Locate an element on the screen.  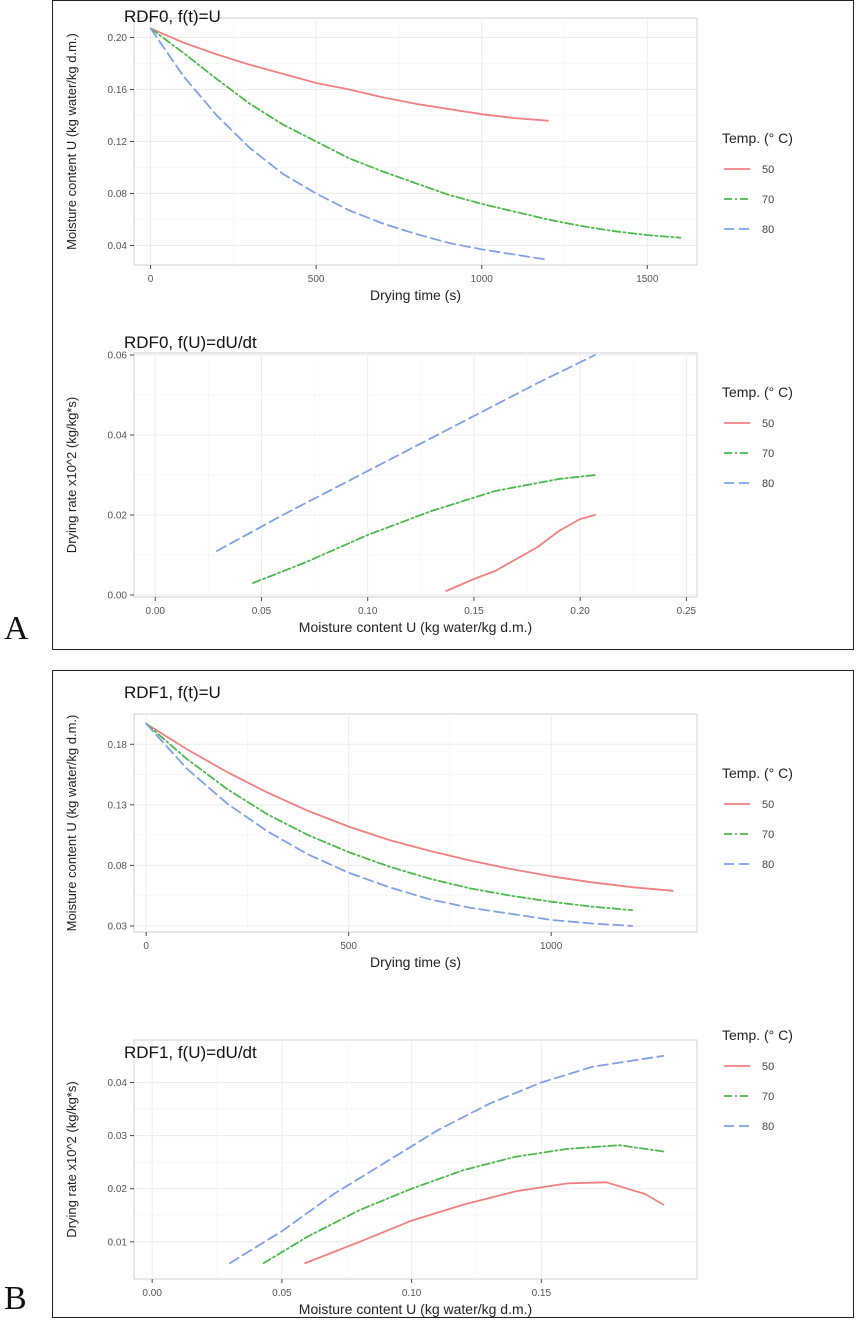
x-tick-label: 0.20 is located at coordinates (580, 611).